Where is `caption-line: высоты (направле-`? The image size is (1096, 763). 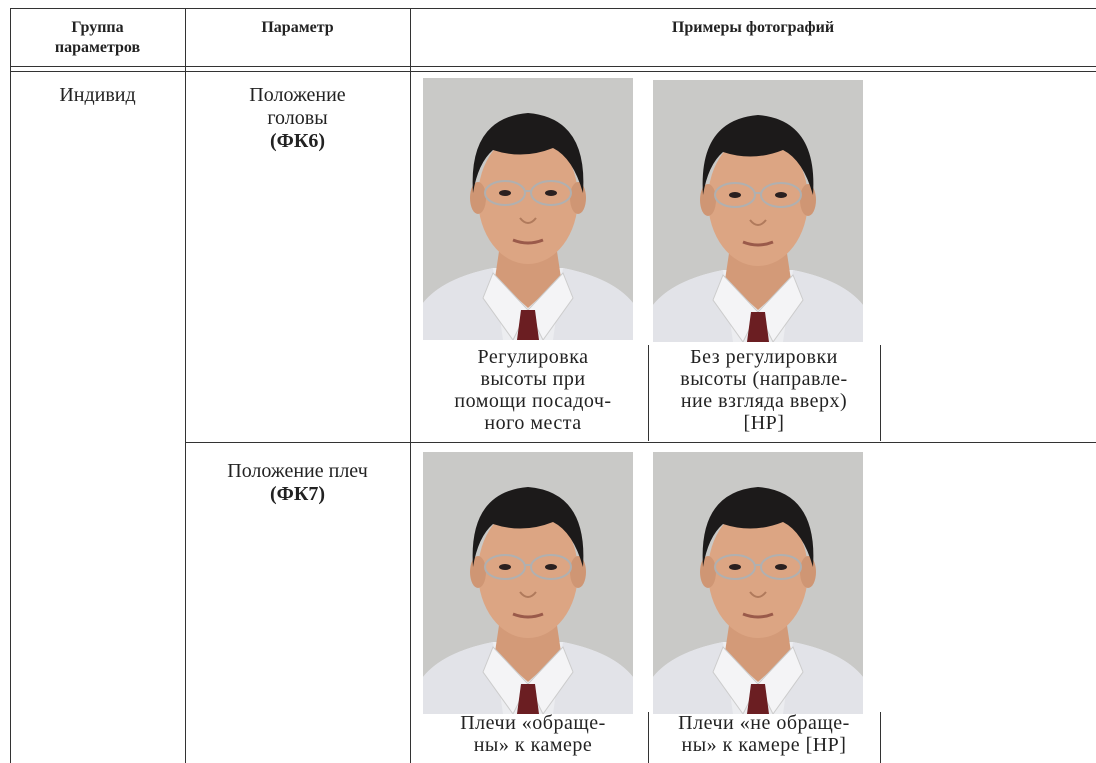
caption-line: высоты (направле- is located at coordinates (764, 379).